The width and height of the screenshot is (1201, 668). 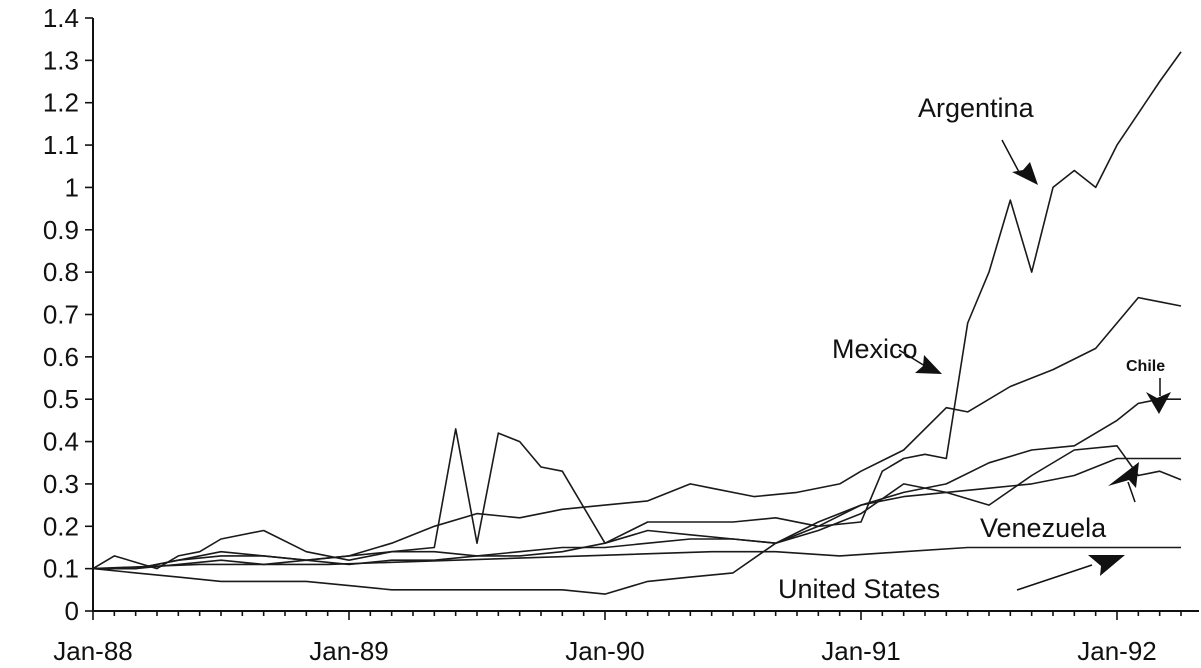 I want to click on x-tick-label: Jan-91, so click(x=861, y=651).